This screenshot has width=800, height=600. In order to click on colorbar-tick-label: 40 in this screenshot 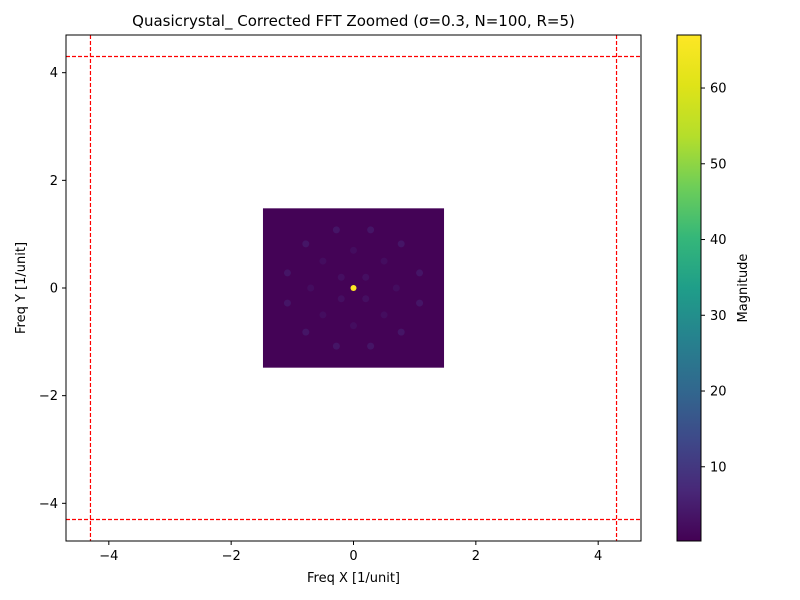, I will do `click(718, 240)`.